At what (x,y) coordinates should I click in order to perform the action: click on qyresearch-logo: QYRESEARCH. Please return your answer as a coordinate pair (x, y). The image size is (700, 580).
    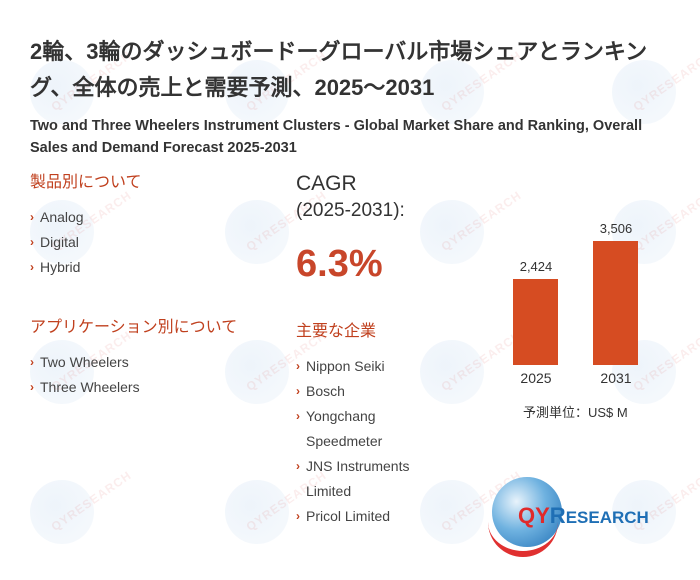
    Looking at the image, I should click on (579, 516).